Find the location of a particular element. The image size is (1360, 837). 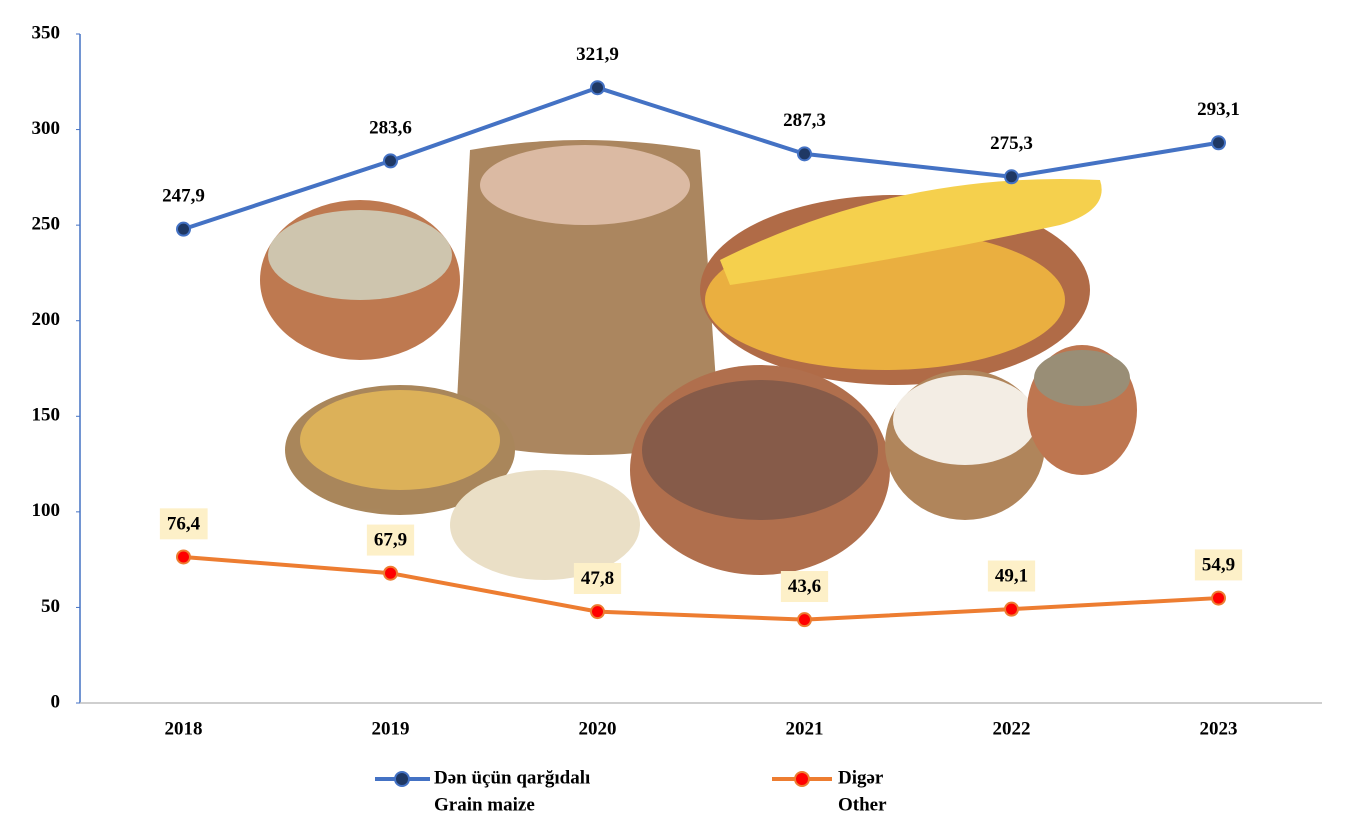

legend-label: Dən üçün qarğıdalı is located at coordinates (512, 777).